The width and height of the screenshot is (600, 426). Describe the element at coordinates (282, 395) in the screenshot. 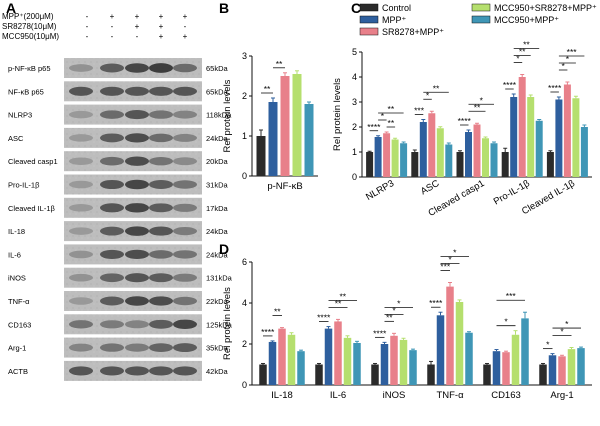

I see `category-label: IL-18` at that location.